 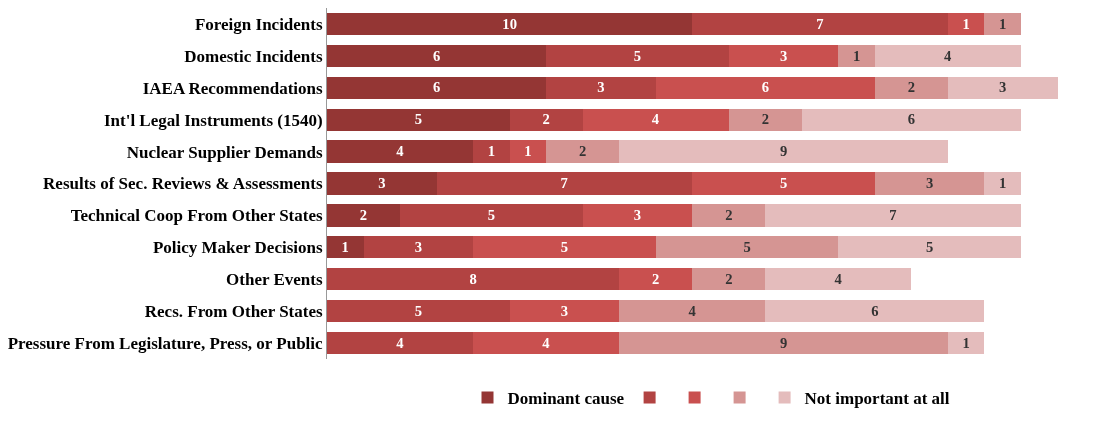 I want to click on data-label: 8, so click(x=473, y=278).